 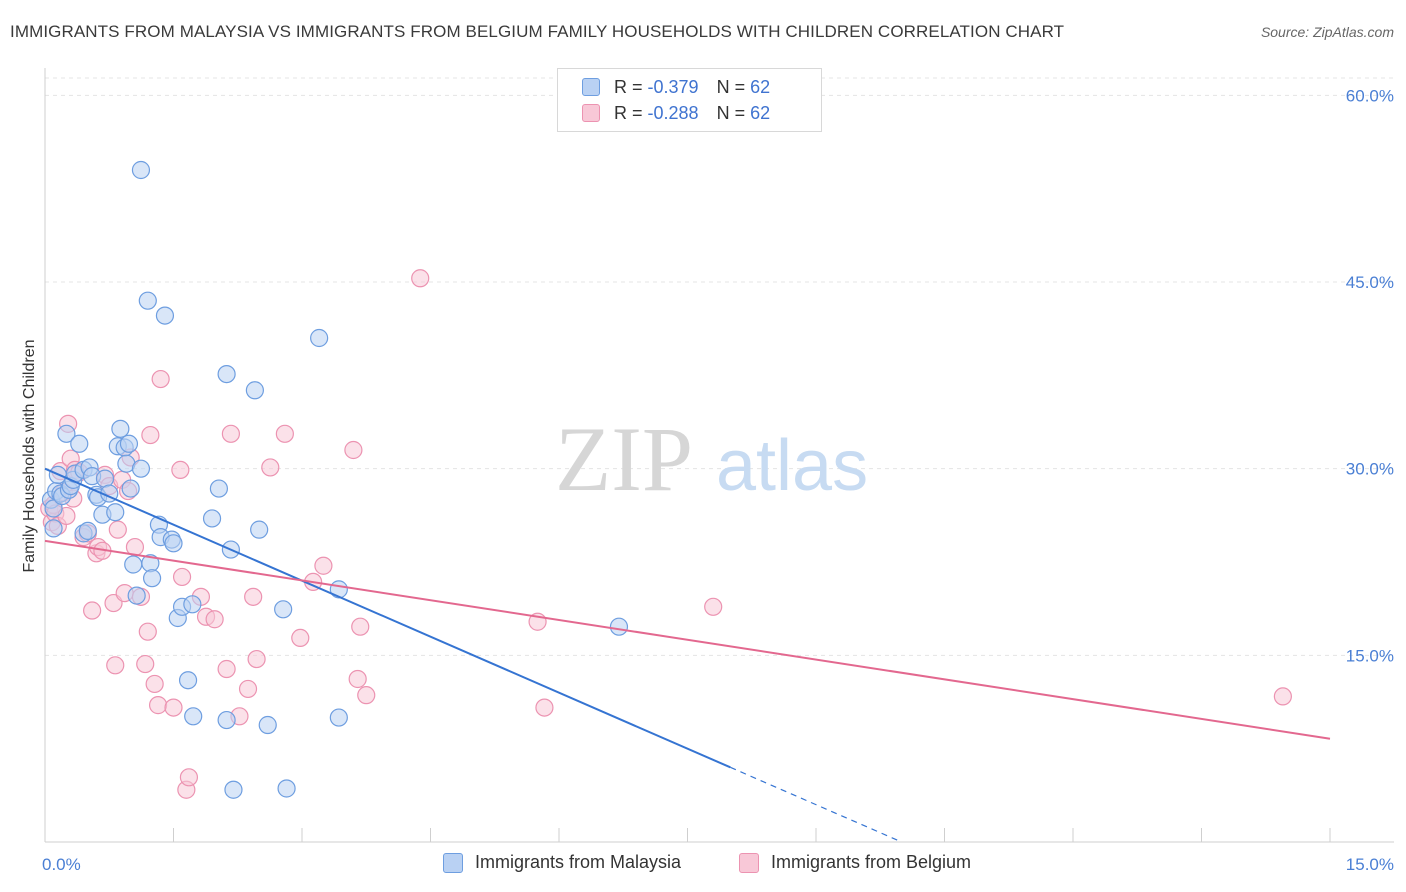 What do you see at coordinates (816, 804) in the screenshot?
I see `malaysia-trend-extension` at bounding box center [816, 804].